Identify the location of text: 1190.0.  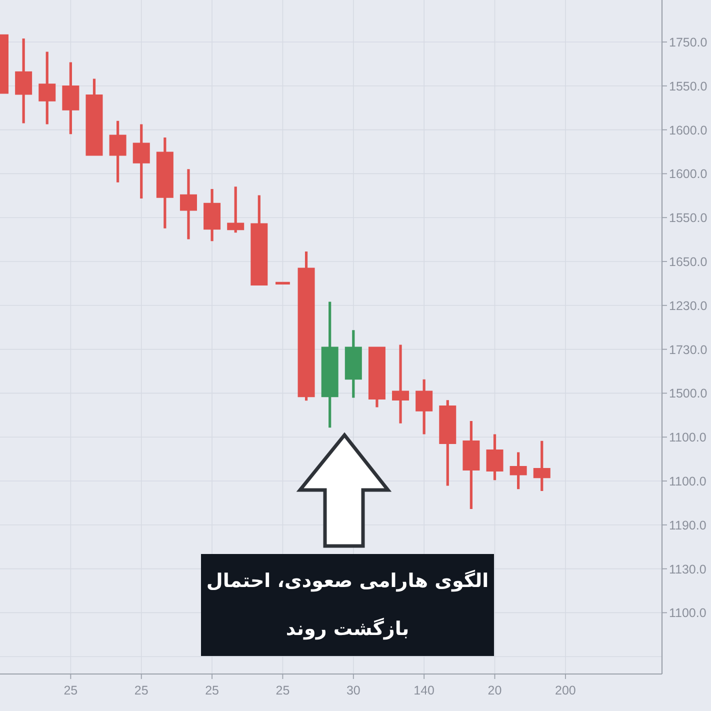
(687, 525).